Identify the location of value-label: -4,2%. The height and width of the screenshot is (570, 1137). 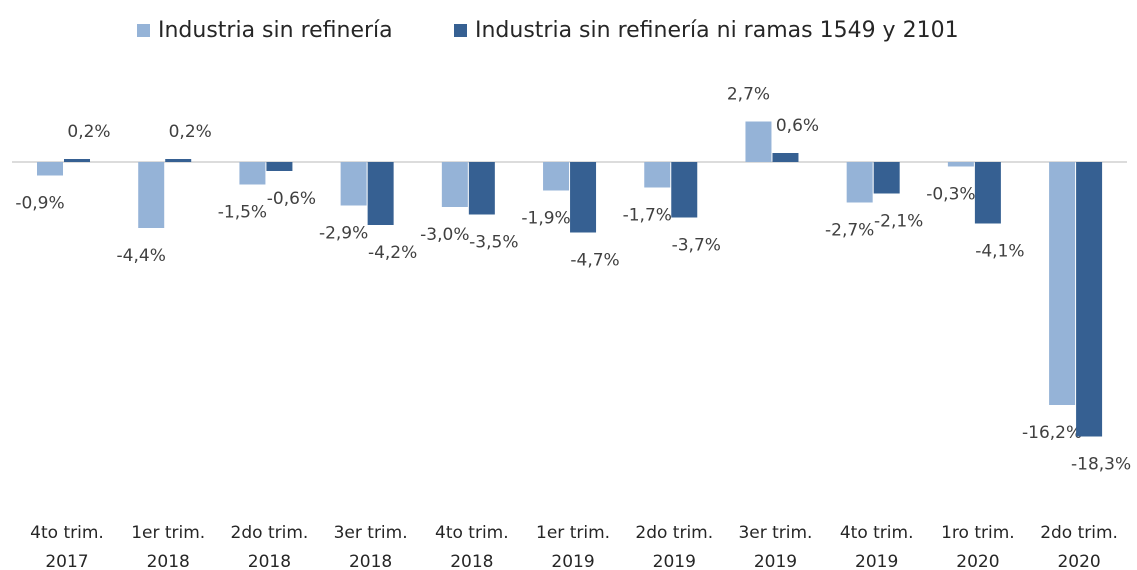
(392, 253).